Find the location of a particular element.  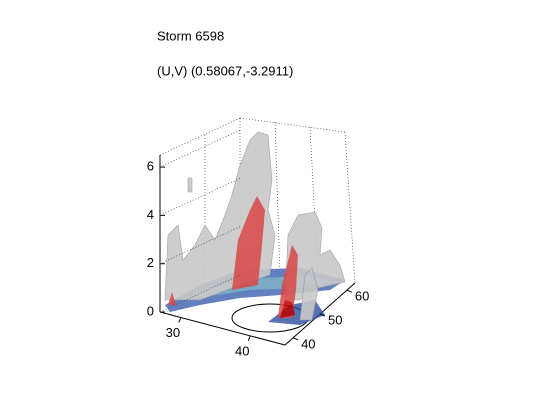

z-tick-label: 4 is located at coordinates (150, 214).